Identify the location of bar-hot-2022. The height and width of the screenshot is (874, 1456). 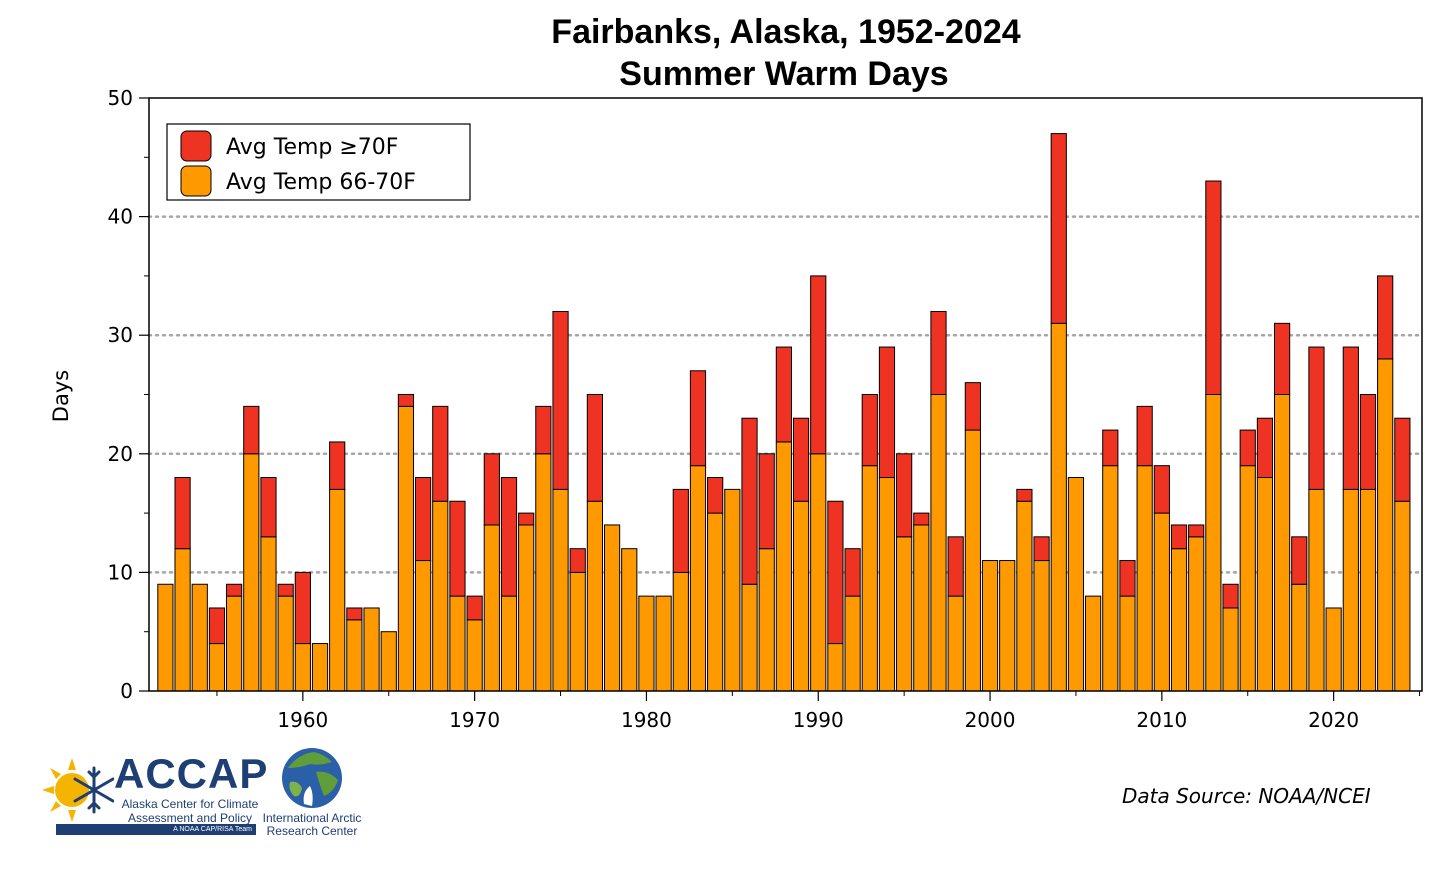
(1368, 442).